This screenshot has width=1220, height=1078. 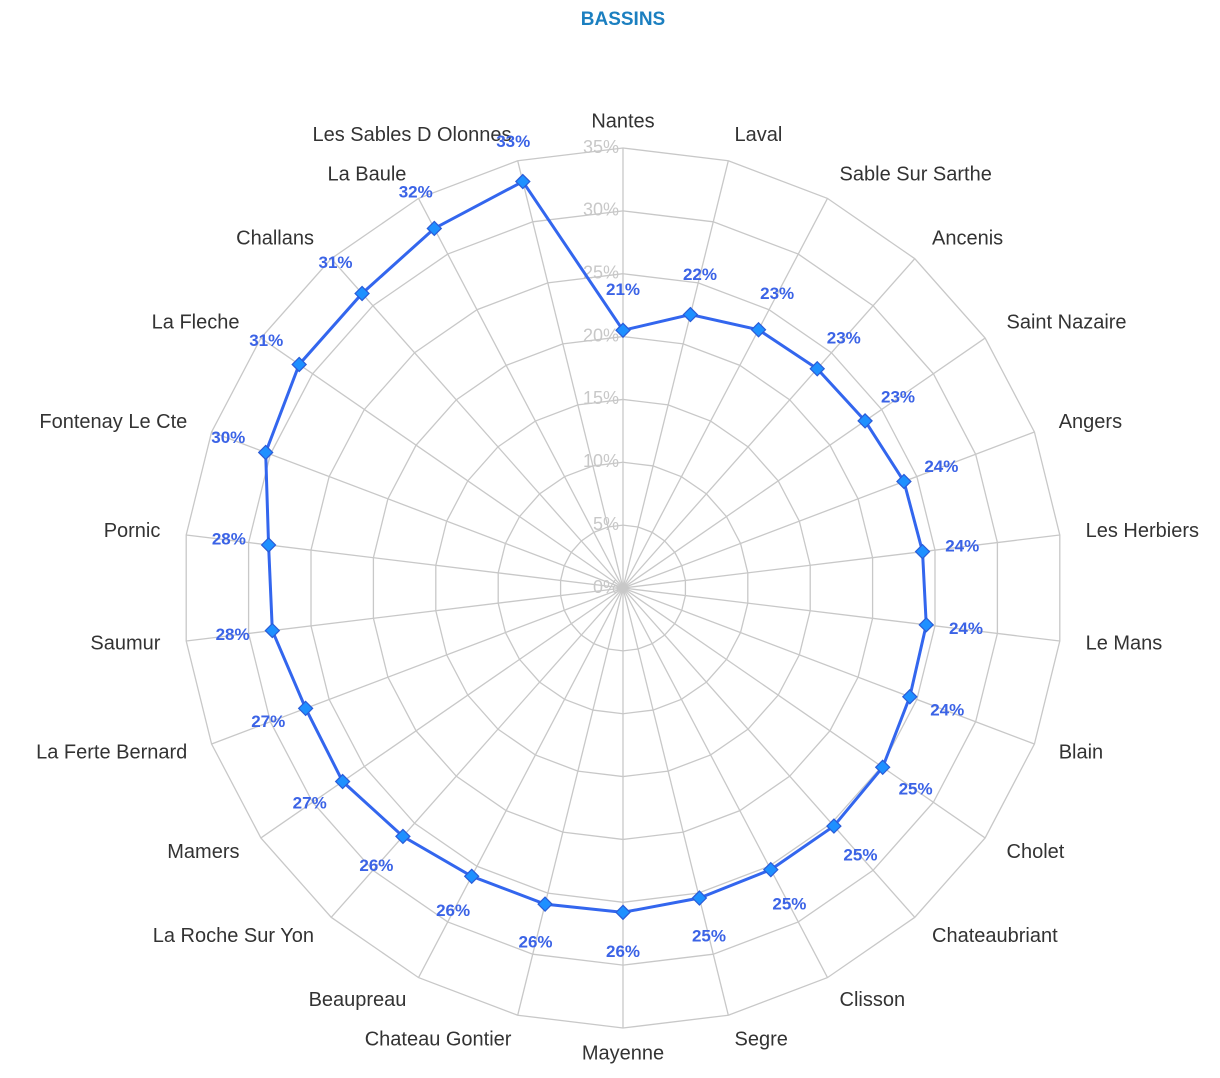 I want to click on category-label: Ancenis, so click(x=967, y=238).